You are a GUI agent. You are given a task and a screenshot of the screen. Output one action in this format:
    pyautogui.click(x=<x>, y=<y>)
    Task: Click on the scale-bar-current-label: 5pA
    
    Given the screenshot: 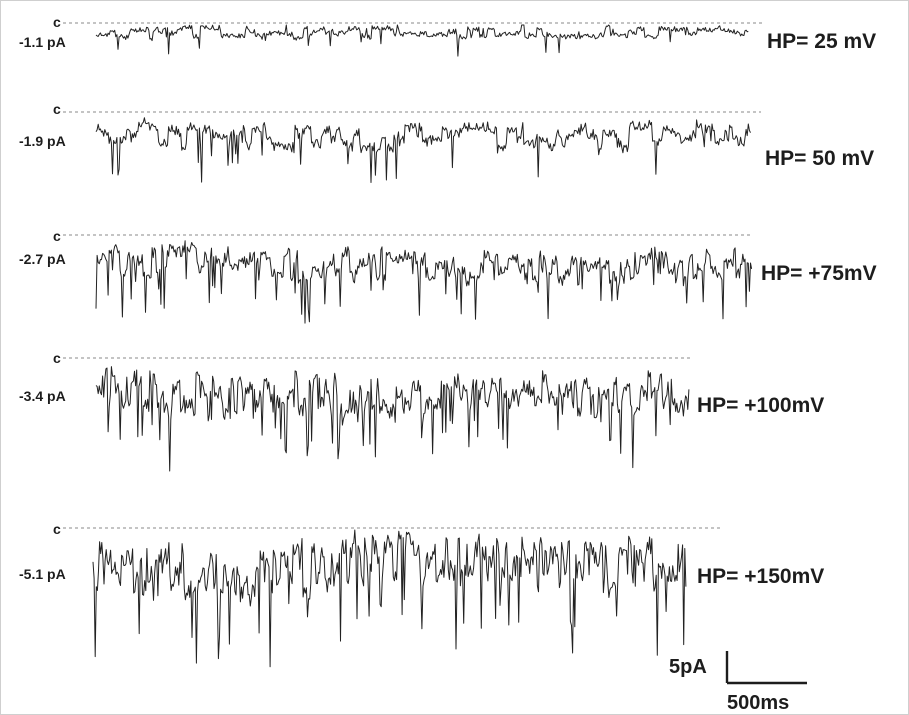 What is the action you would take?
    pyautogui.click(x=688, y=667)
    